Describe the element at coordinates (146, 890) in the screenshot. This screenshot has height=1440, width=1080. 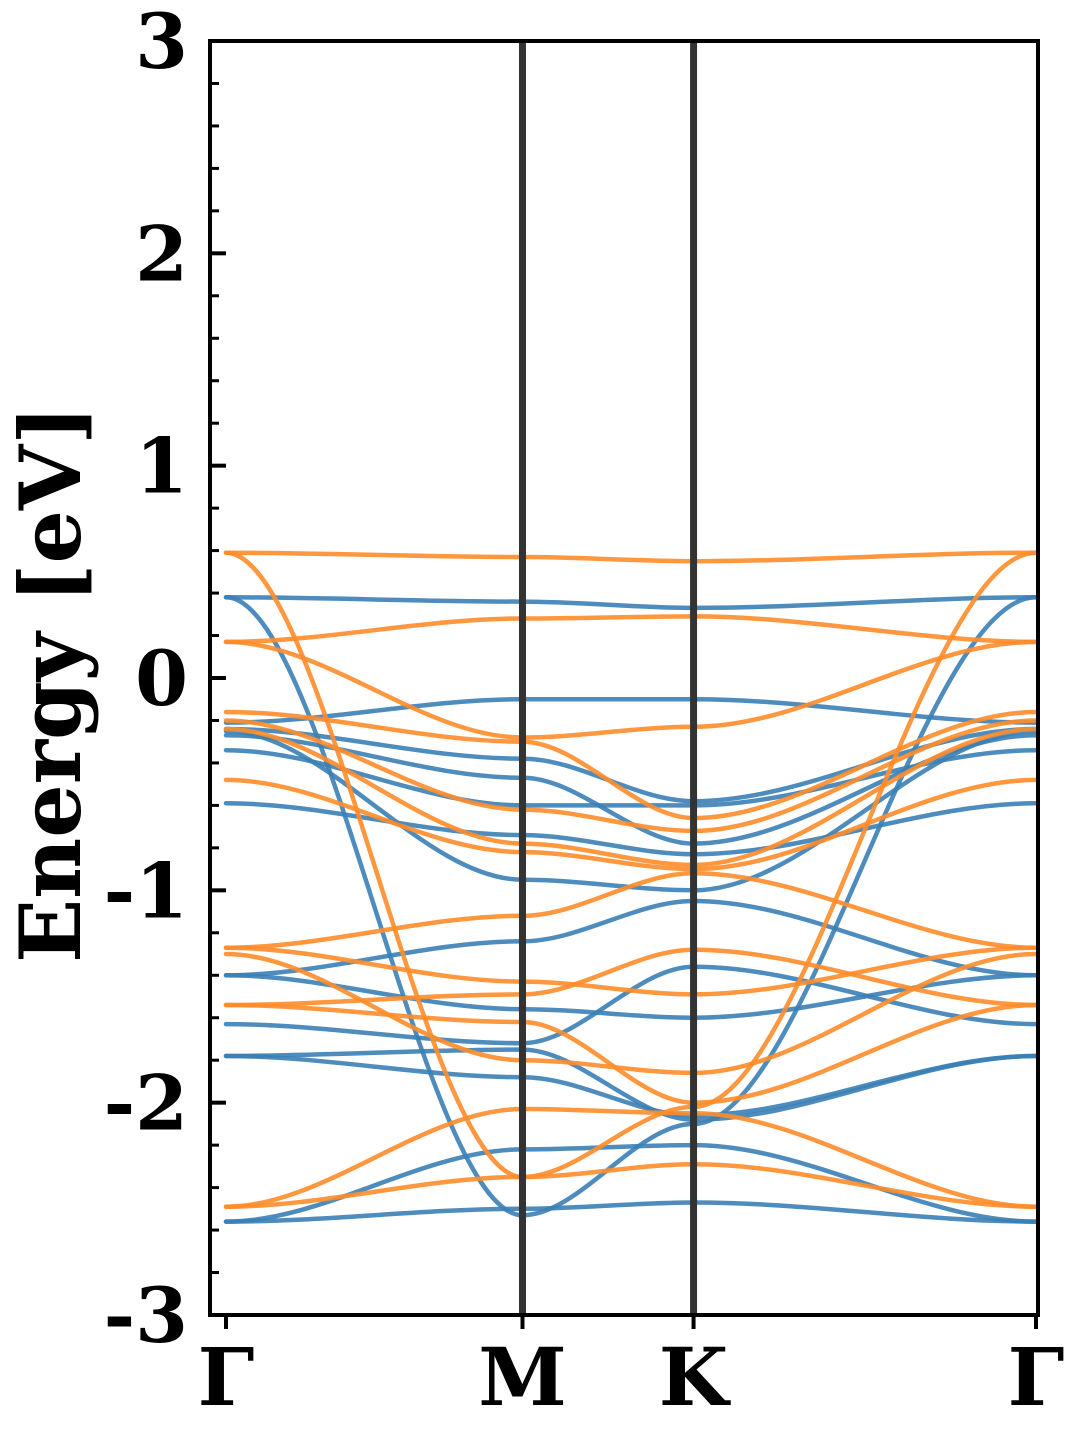
I see `y-tick-label: -1` at that location.